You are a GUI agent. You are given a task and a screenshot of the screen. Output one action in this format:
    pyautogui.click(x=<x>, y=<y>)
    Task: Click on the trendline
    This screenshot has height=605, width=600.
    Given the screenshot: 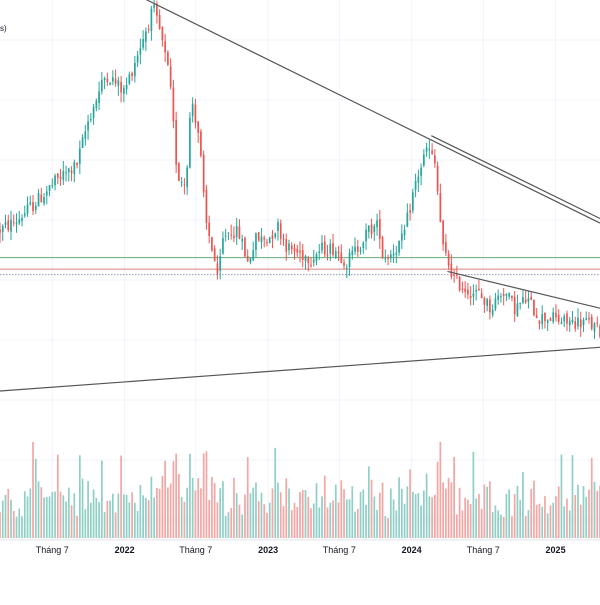 What is the action you would take?
    pyautogui.click(x=300, y=369)
    